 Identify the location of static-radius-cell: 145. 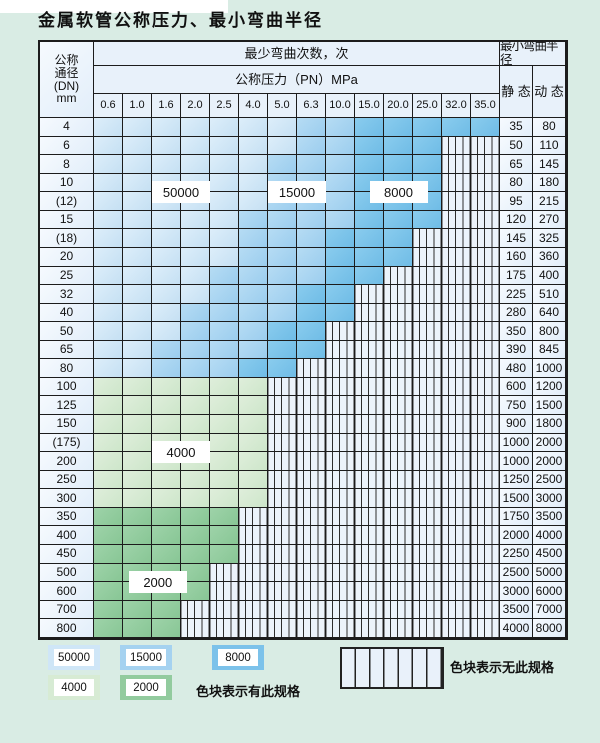
(516, 238).